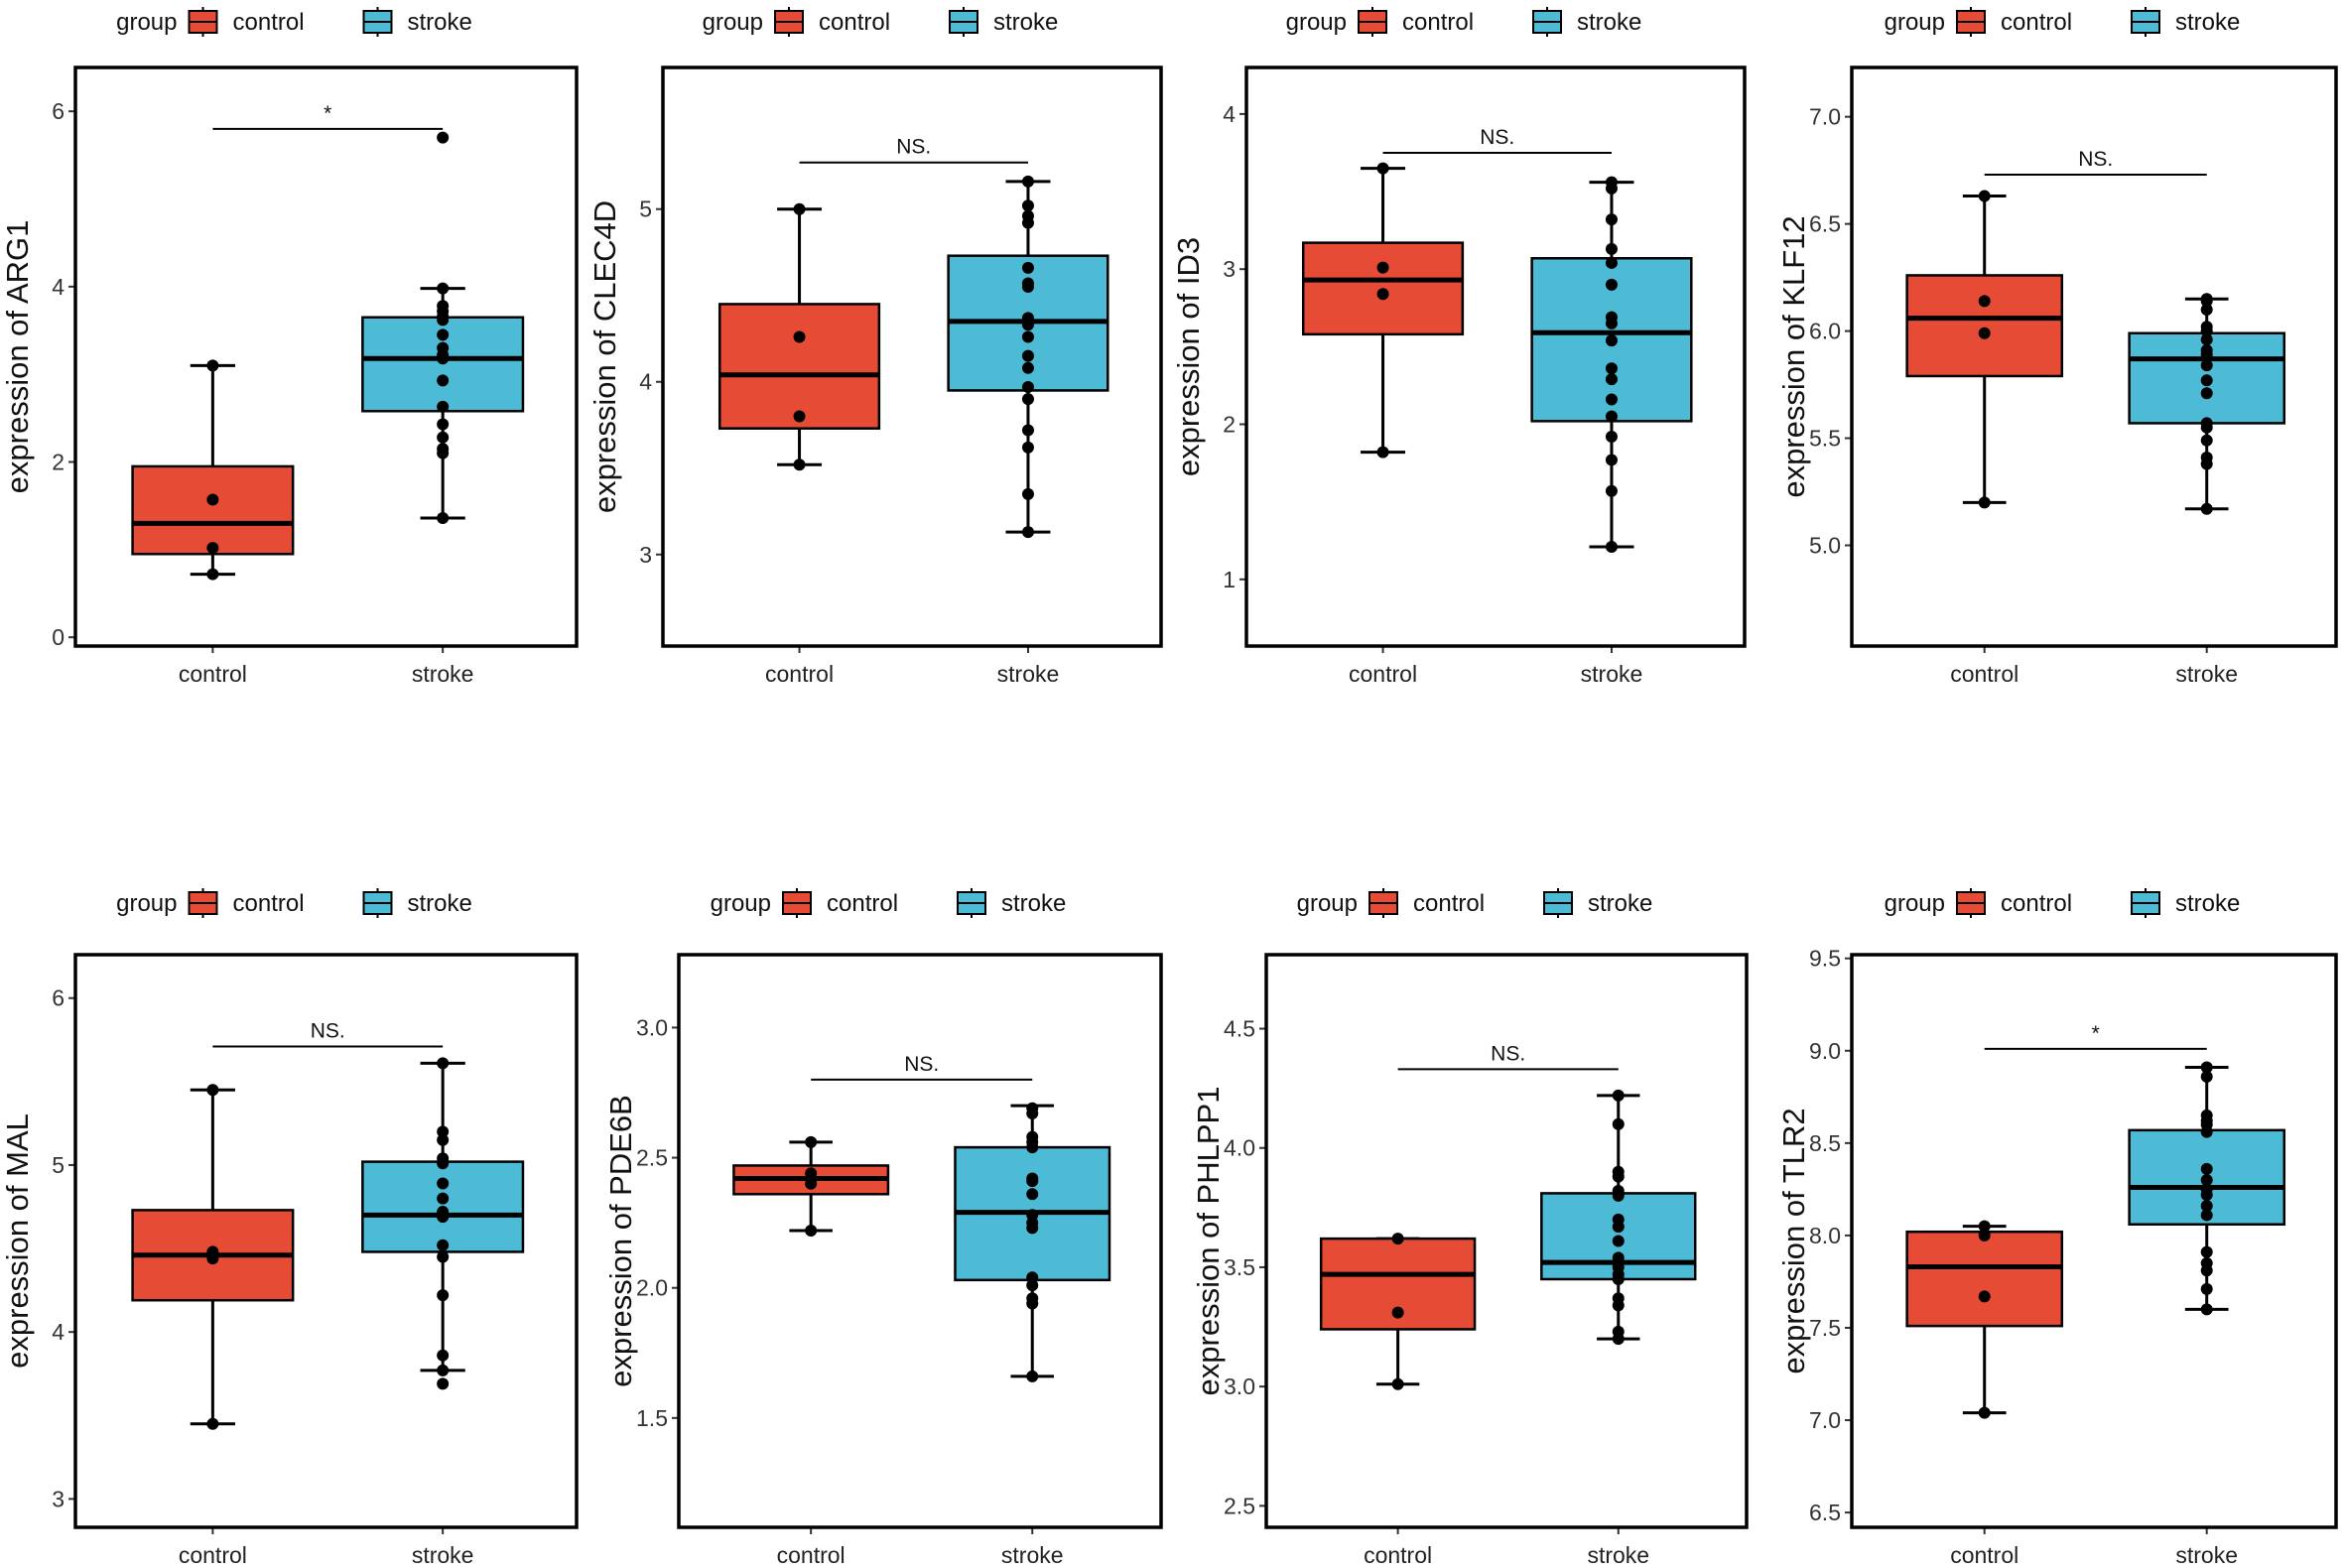 The width and height of the screenshot is (2344, 1568). What do you see at coordinates (645, 209) in the screenshot?
I see `y-tick-label: 5` at bounding box center [645, 209].